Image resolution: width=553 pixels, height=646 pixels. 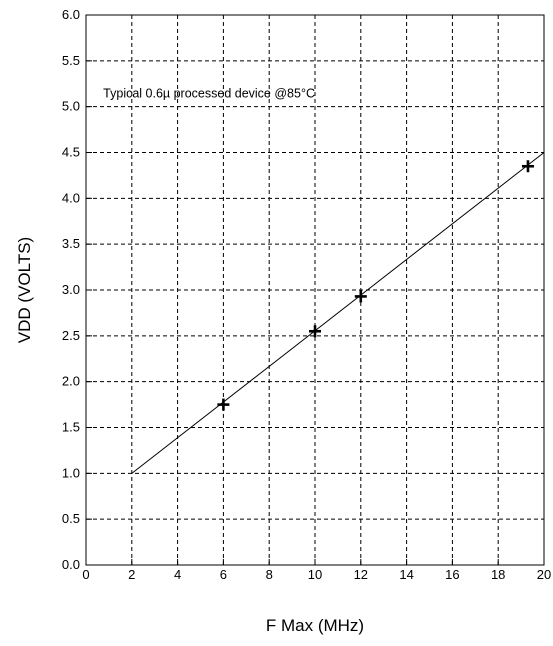 I want to click on x-tick-label: 18, so click(x=498, y=574).